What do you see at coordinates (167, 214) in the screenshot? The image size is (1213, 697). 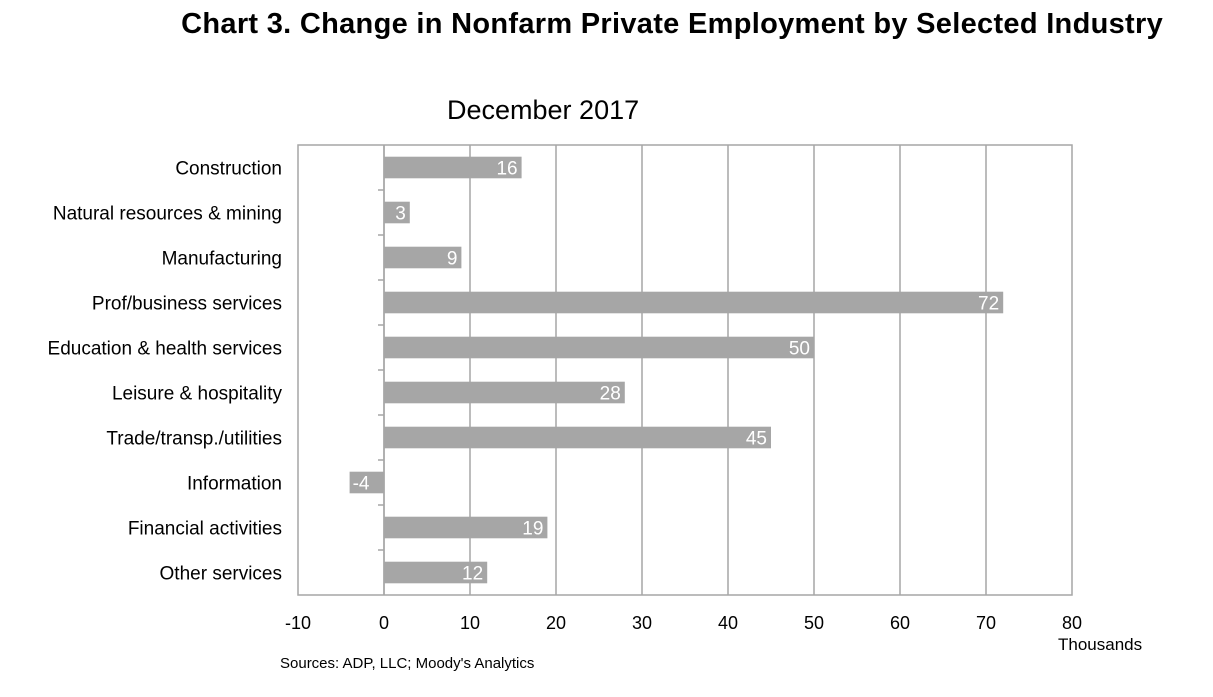 I see `category-label: Natural resources & mining` at bounding box center [167, 214].